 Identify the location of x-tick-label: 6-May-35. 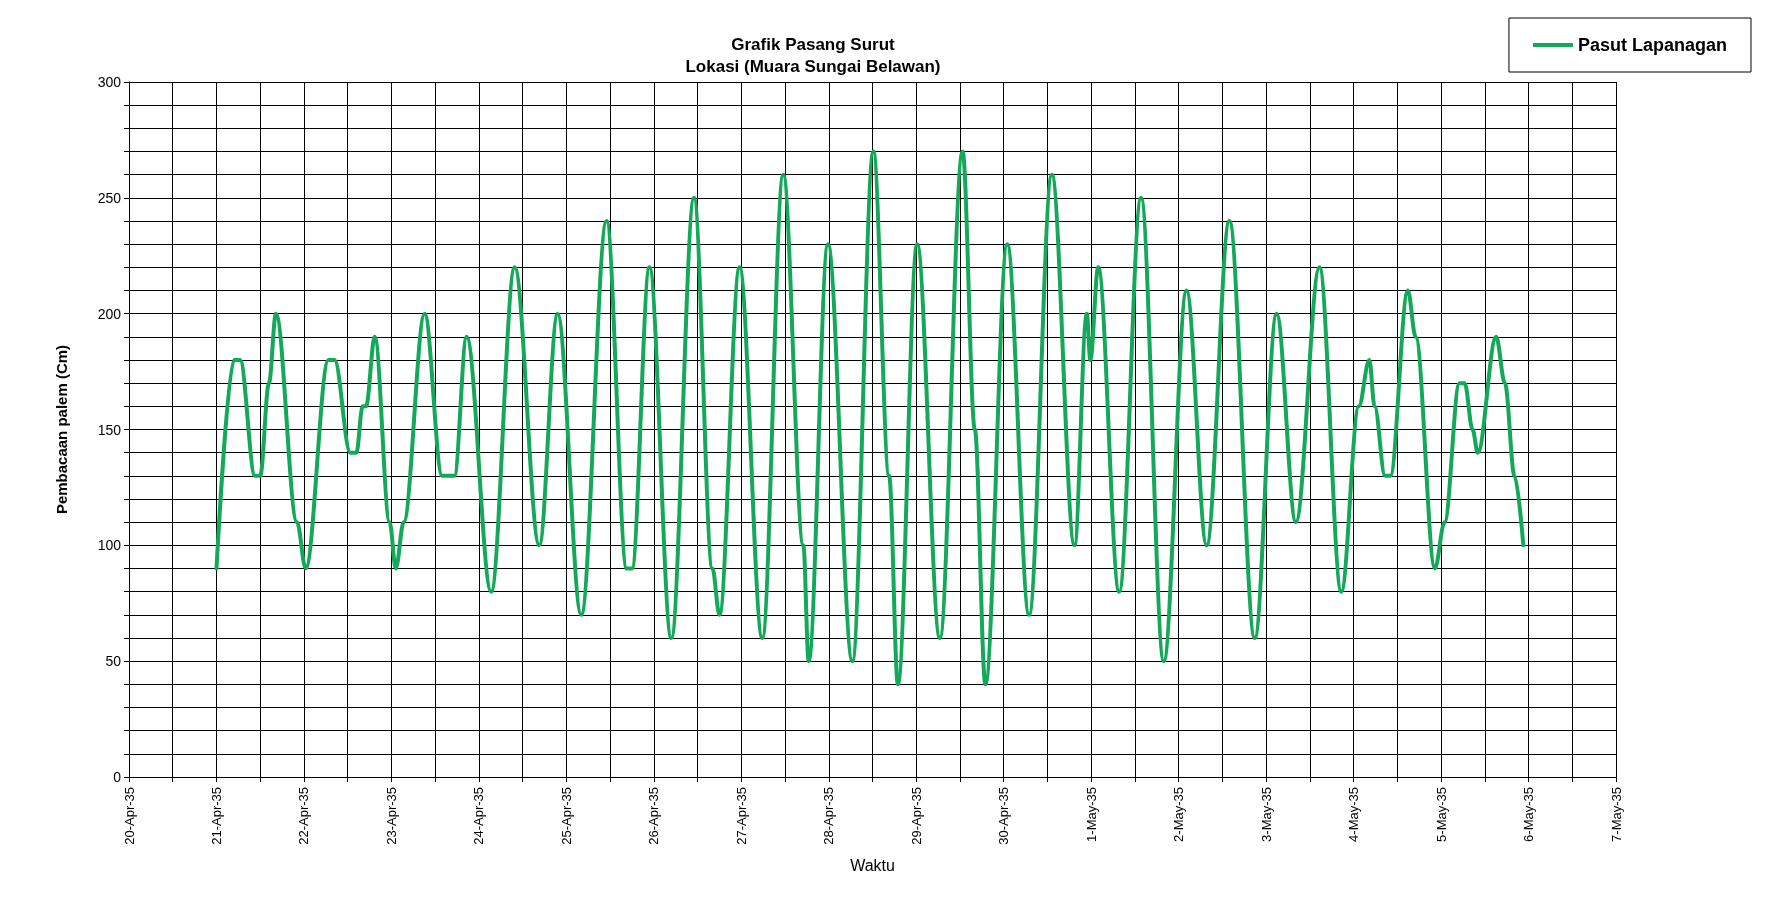
(1529, 814).